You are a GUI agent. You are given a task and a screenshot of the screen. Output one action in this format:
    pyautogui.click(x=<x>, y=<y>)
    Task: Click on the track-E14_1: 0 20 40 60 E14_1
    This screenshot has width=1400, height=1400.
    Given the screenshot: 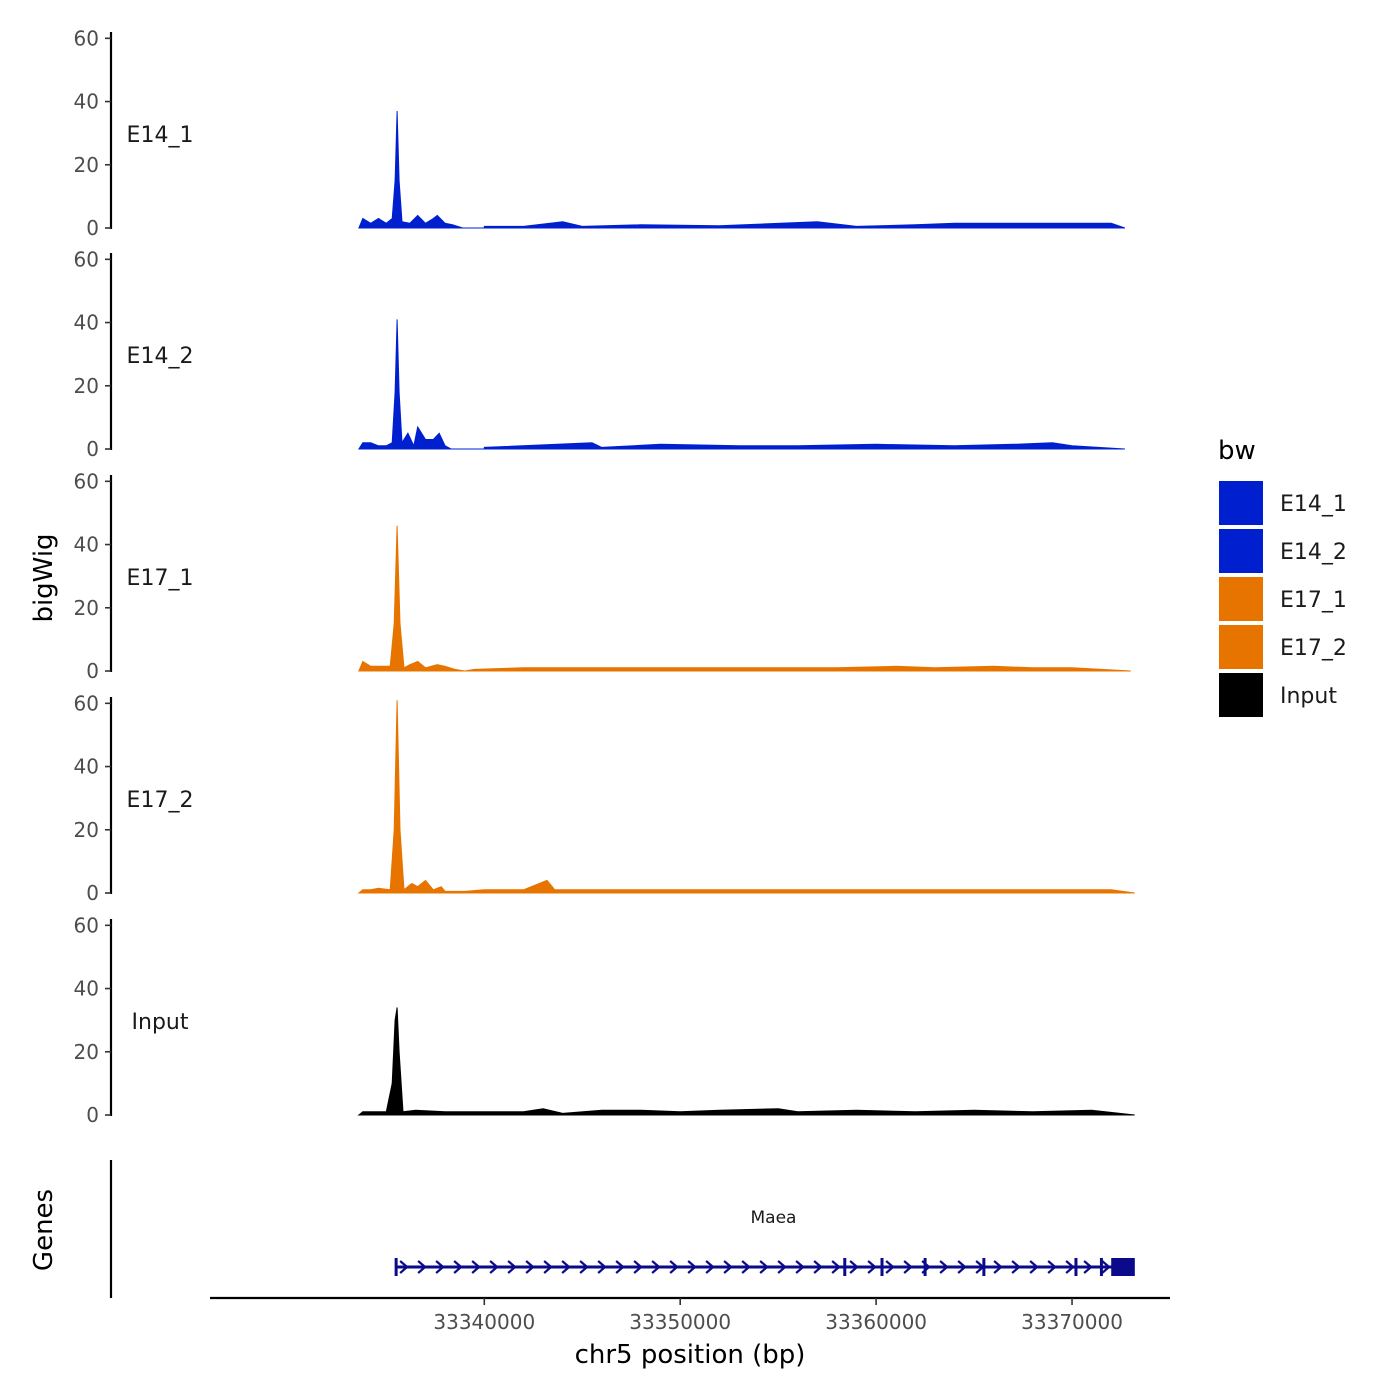 What is the action you would take?
    pyautogui.click(x=600, y=133)
    